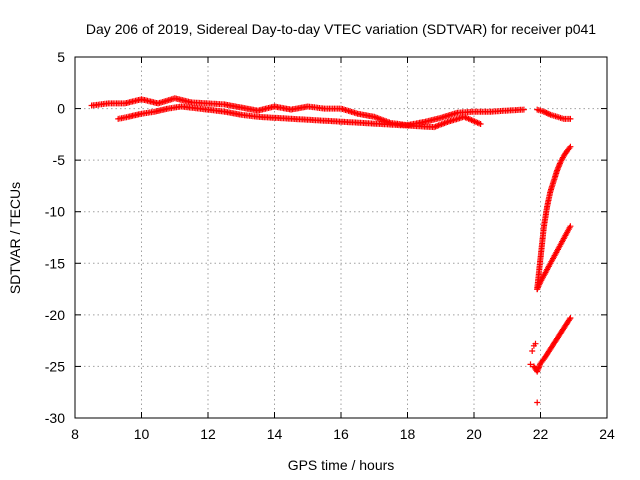  I want to click on x-tick-label: 24, so click(607, 434).